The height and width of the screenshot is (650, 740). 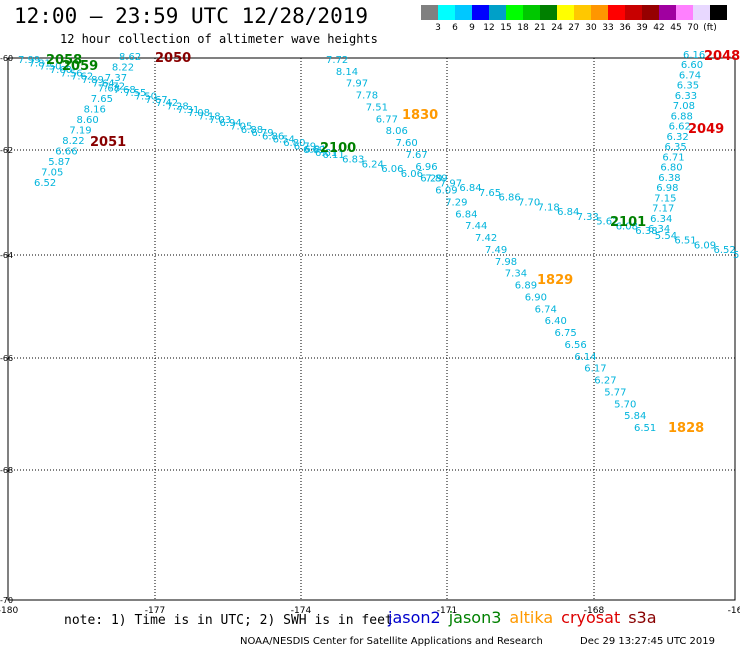 I want to click on y-tick-label: -60, so click(x=6, y=58).